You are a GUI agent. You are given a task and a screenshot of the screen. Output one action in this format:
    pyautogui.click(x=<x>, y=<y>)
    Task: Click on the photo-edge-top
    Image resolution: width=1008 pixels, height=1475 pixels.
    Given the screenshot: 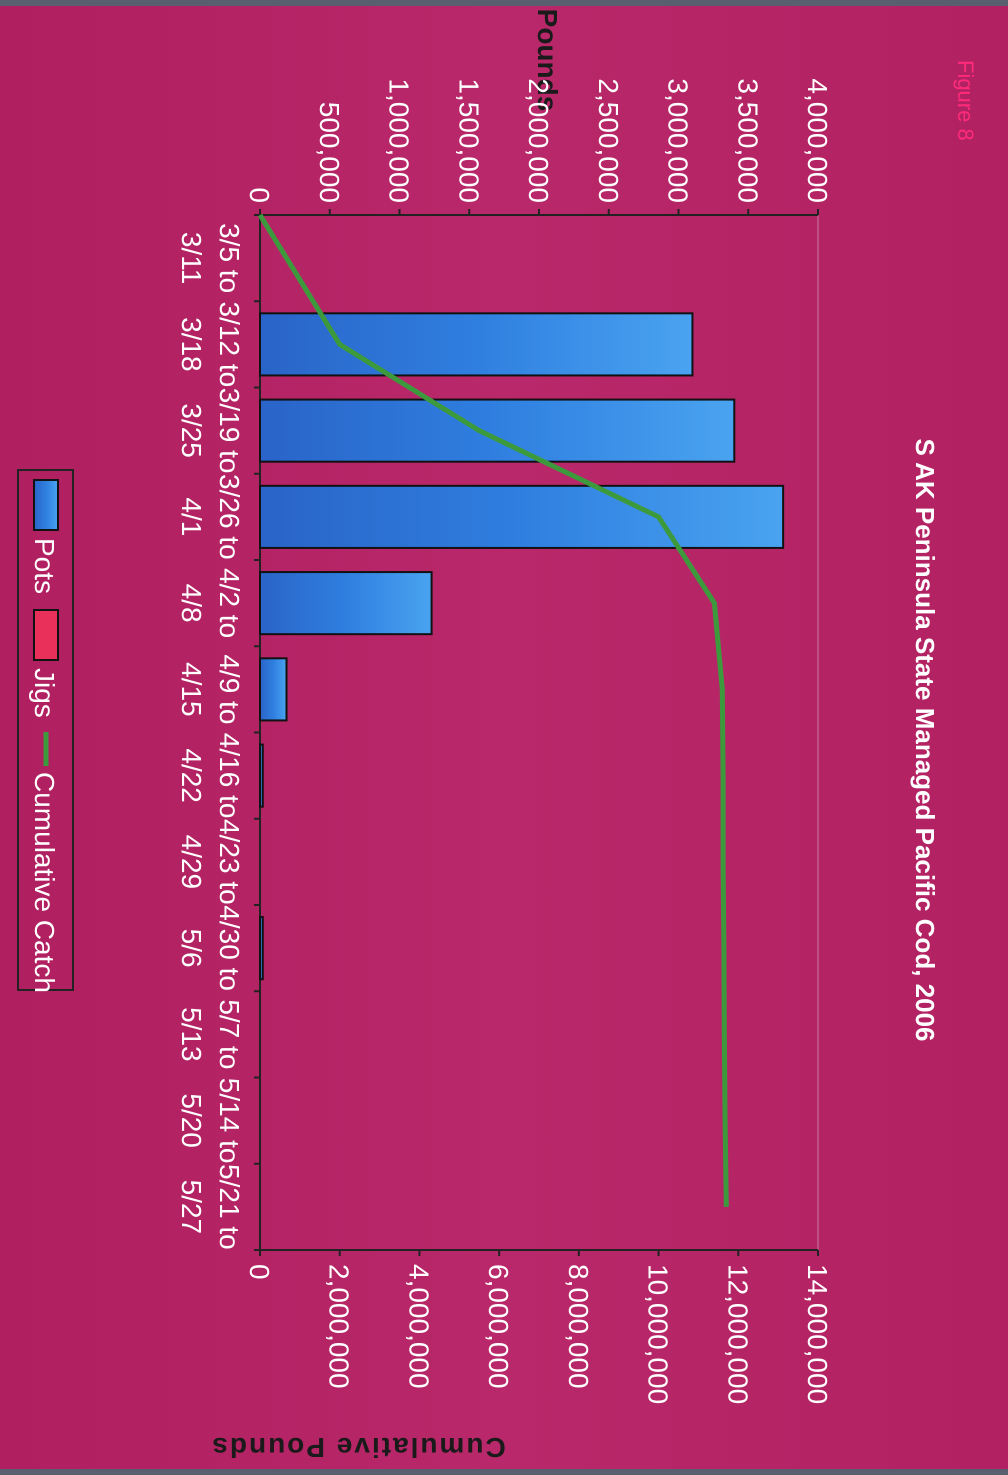 What is the action you would take?
    pyautogui.click(x=504, y=3)
    